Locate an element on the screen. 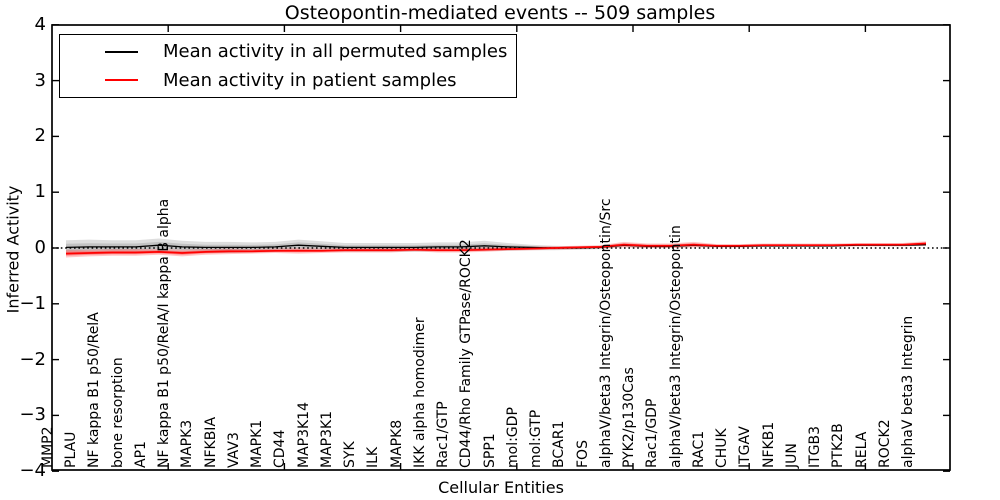 This screenshot has height=500, width=1000. y-tick-label: −1 is located at coordinates (32, 303).